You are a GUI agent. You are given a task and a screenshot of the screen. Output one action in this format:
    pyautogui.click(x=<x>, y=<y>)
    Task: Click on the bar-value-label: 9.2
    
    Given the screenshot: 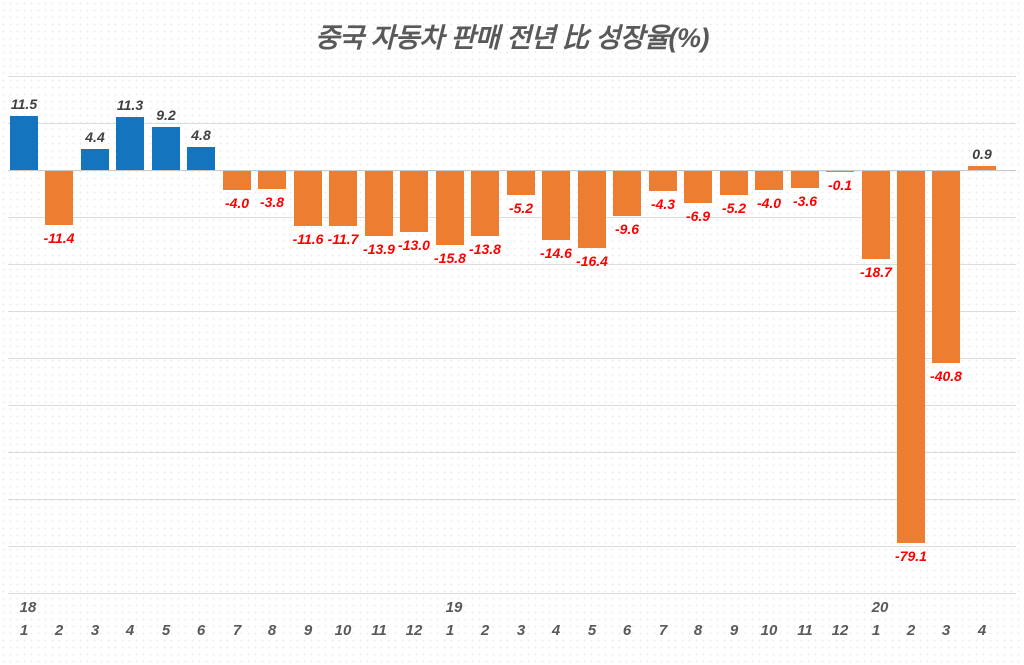 What is the action you would take?
    pyautogui.click(x=166, y=115)
    